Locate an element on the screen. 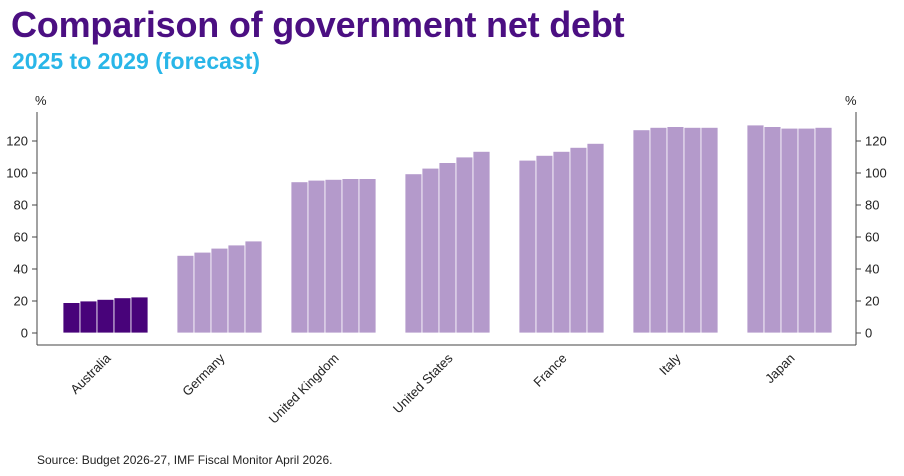 Image resolution: width=904 pixels, height=476 pixels. y-tick-label-right: 60 is located at coordinates (872, 237).